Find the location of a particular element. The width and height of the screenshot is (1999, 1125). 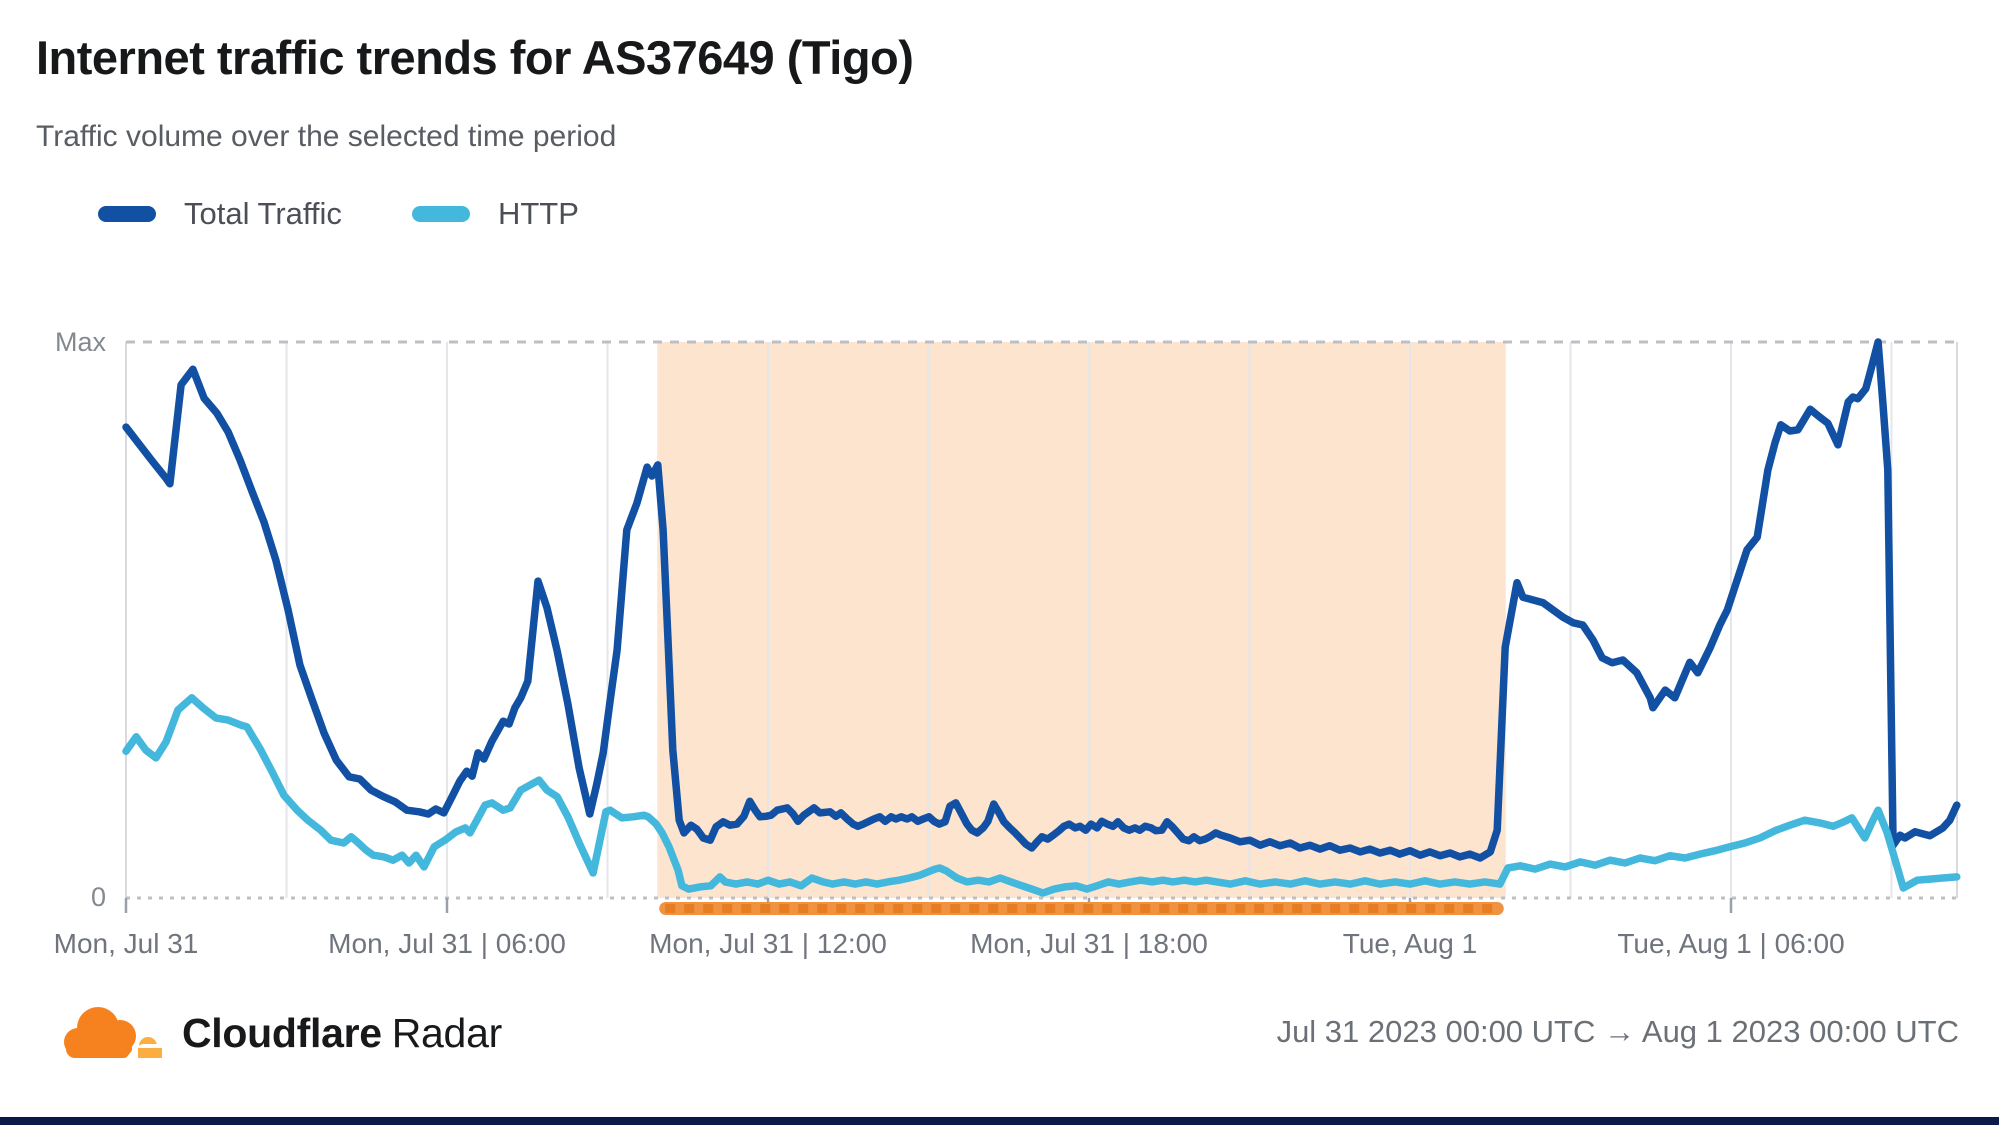

x-axis-label: Tue, Aug 1 | 06:00 is located at coordinates (1731, 943).